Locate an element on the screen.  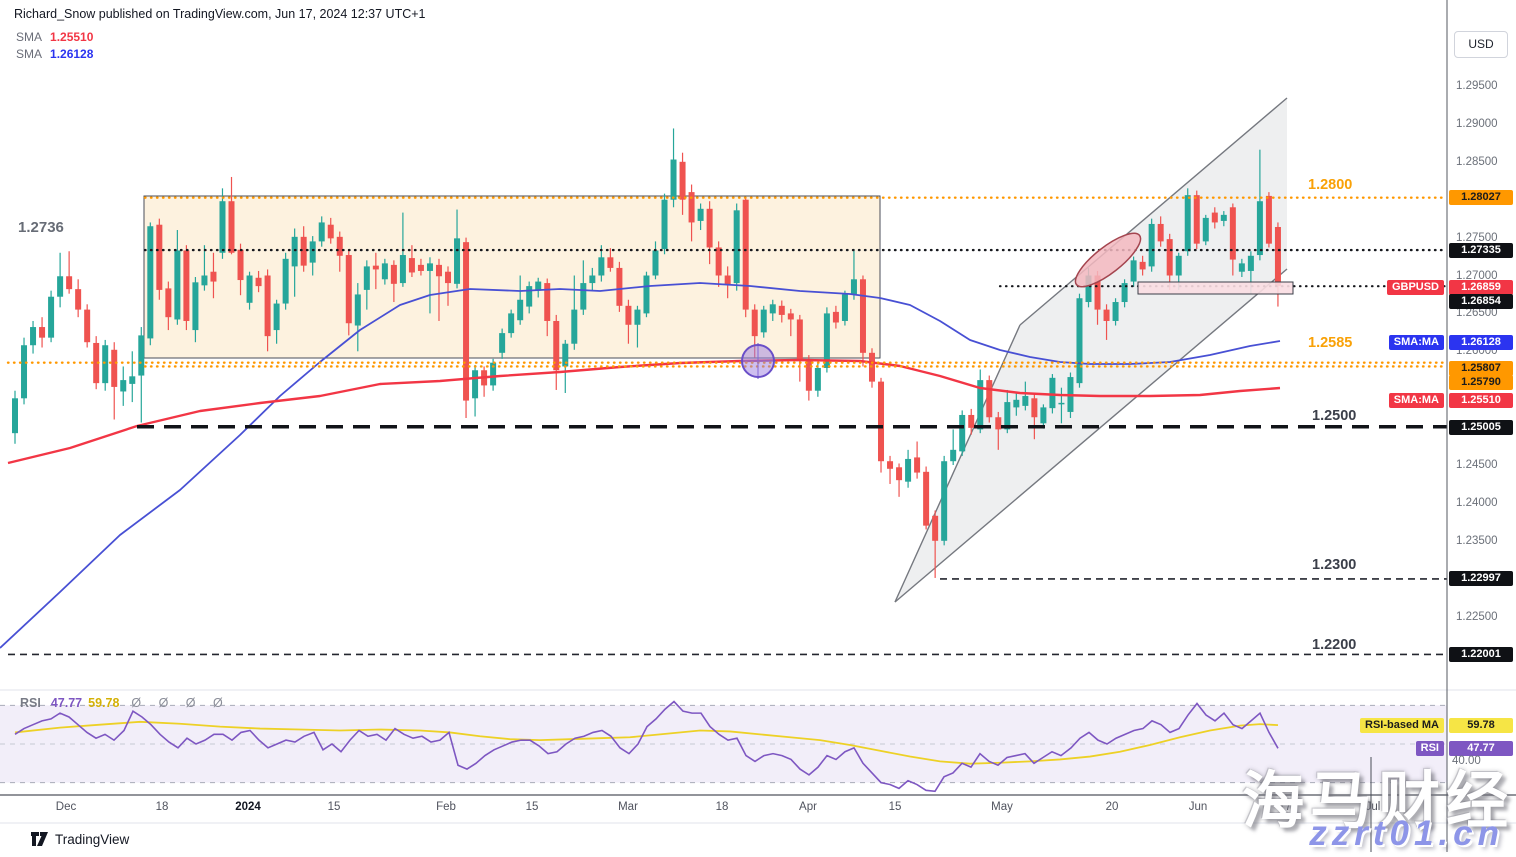
tradingview-brand-link: TradingView is located at coordinates (79, 839).